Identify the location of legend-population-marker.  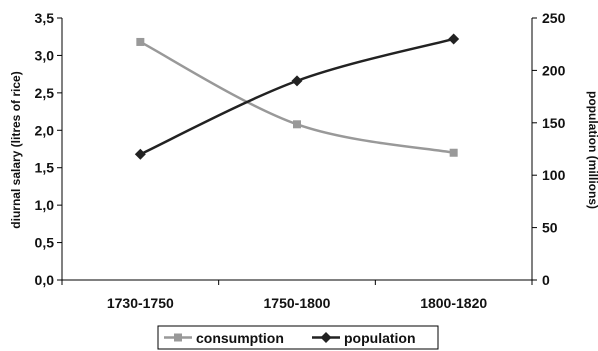
(326, 337).